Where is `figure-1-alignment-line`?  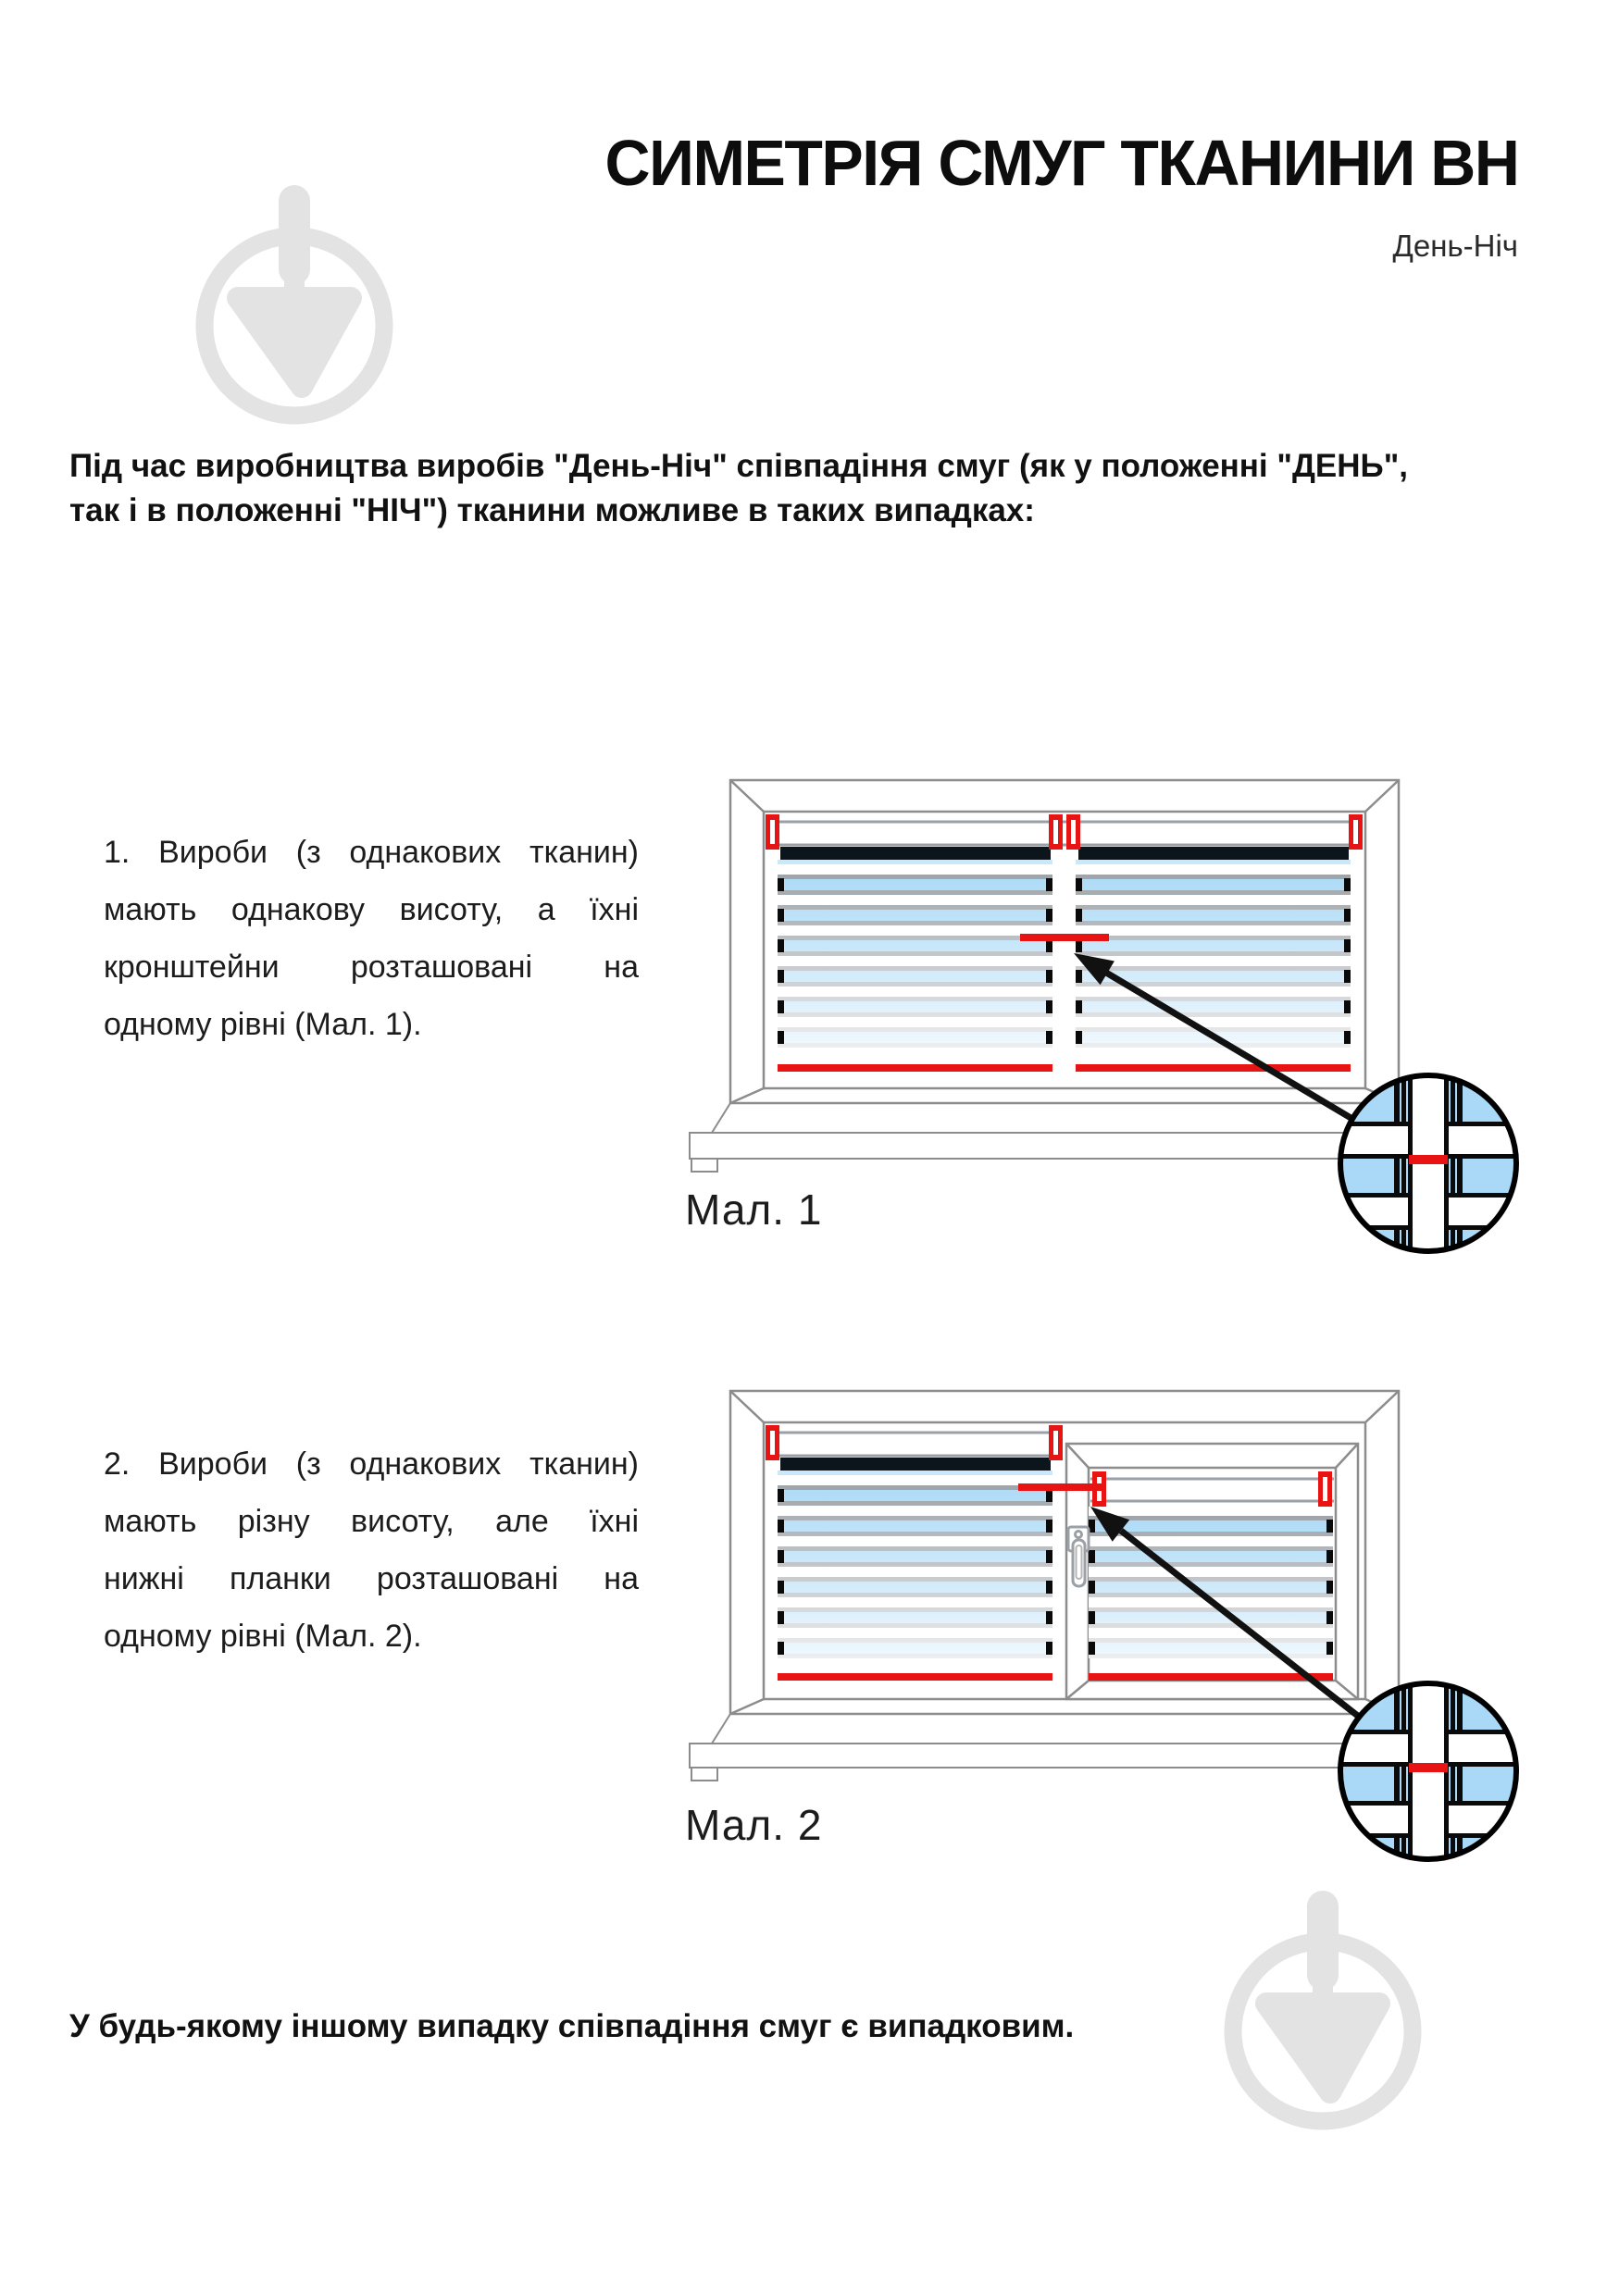
figure-1-alignment-line is located at coordinates (1065, 938).